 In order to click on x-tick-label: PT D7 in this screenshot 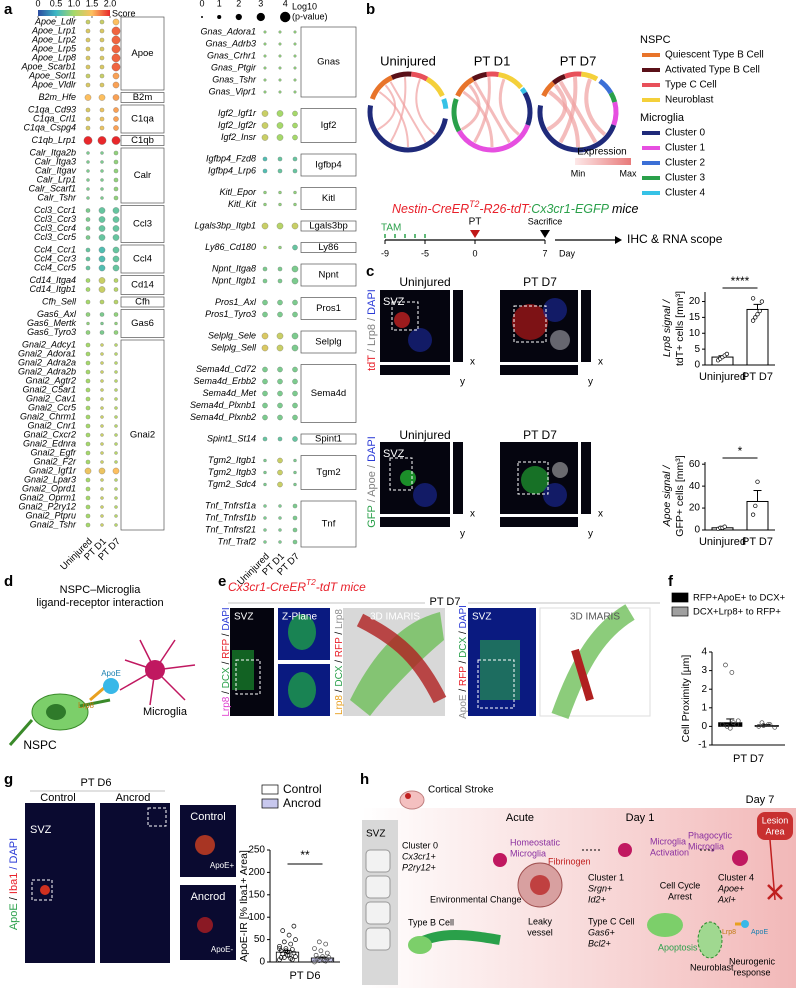, I will do `click(757, 377)`.